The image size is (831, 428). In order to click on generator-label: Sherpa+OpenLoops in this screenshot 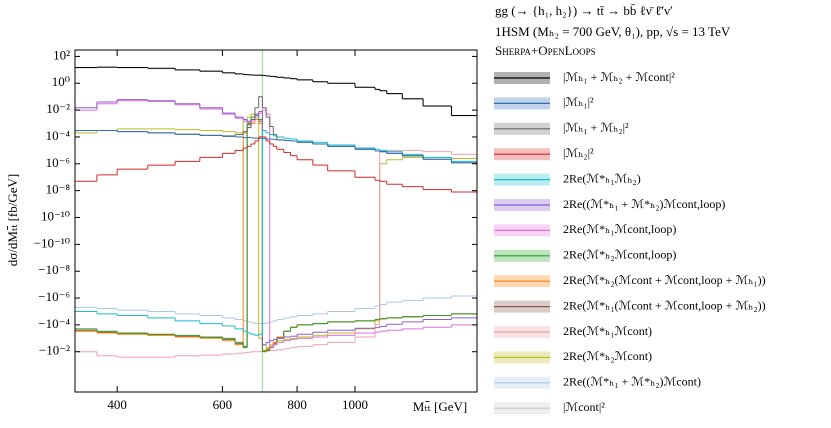, I will do `click(545, 50)`.